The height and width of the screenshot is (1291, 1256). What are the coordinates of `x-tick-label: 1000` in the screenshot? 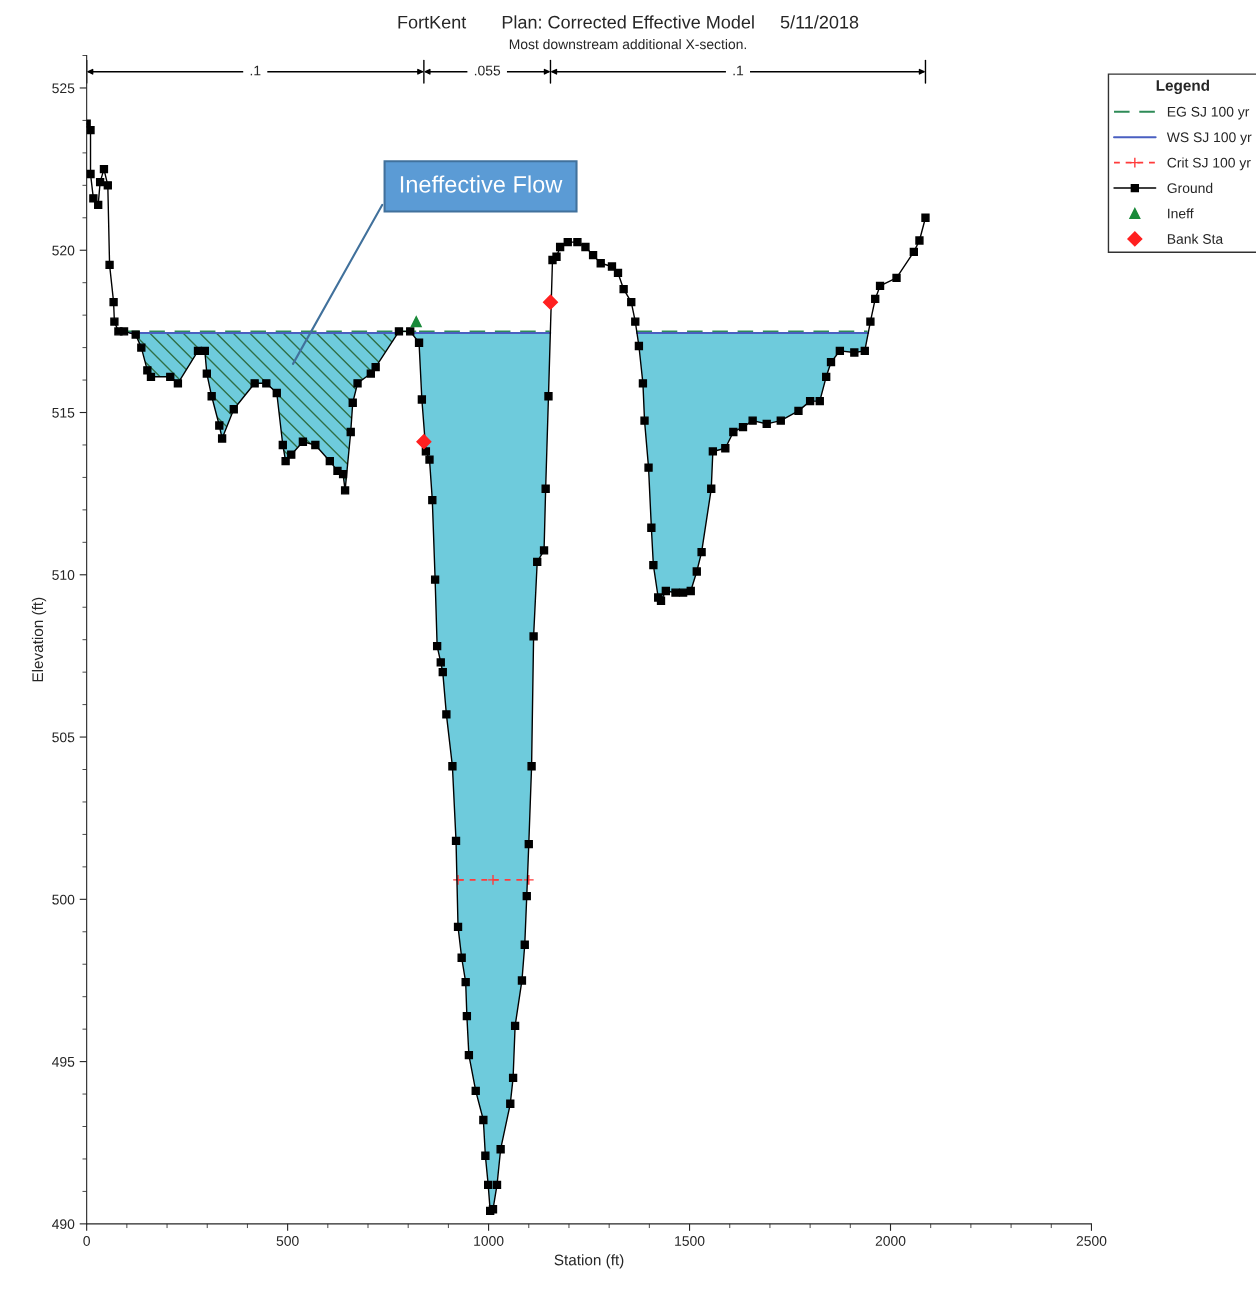 It's located at (489, 1241).